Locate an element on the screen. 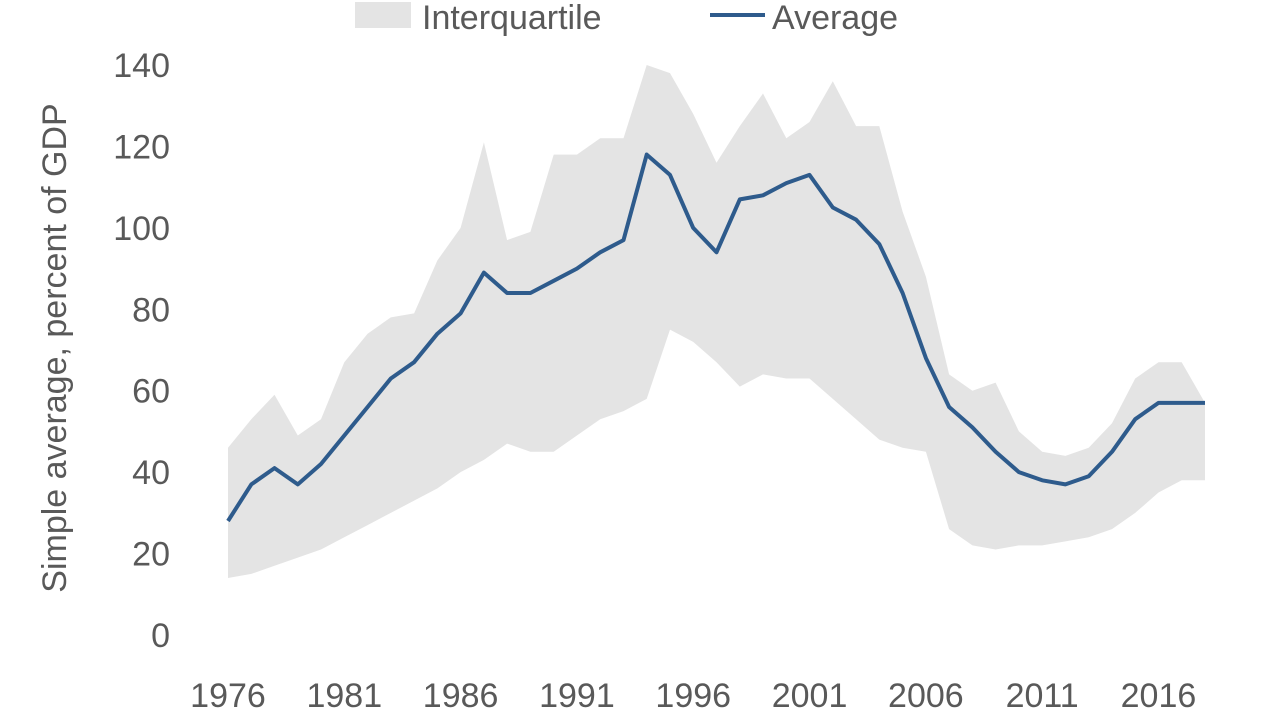  x-tick-label: 1981 is located at coordinates (344, 696).